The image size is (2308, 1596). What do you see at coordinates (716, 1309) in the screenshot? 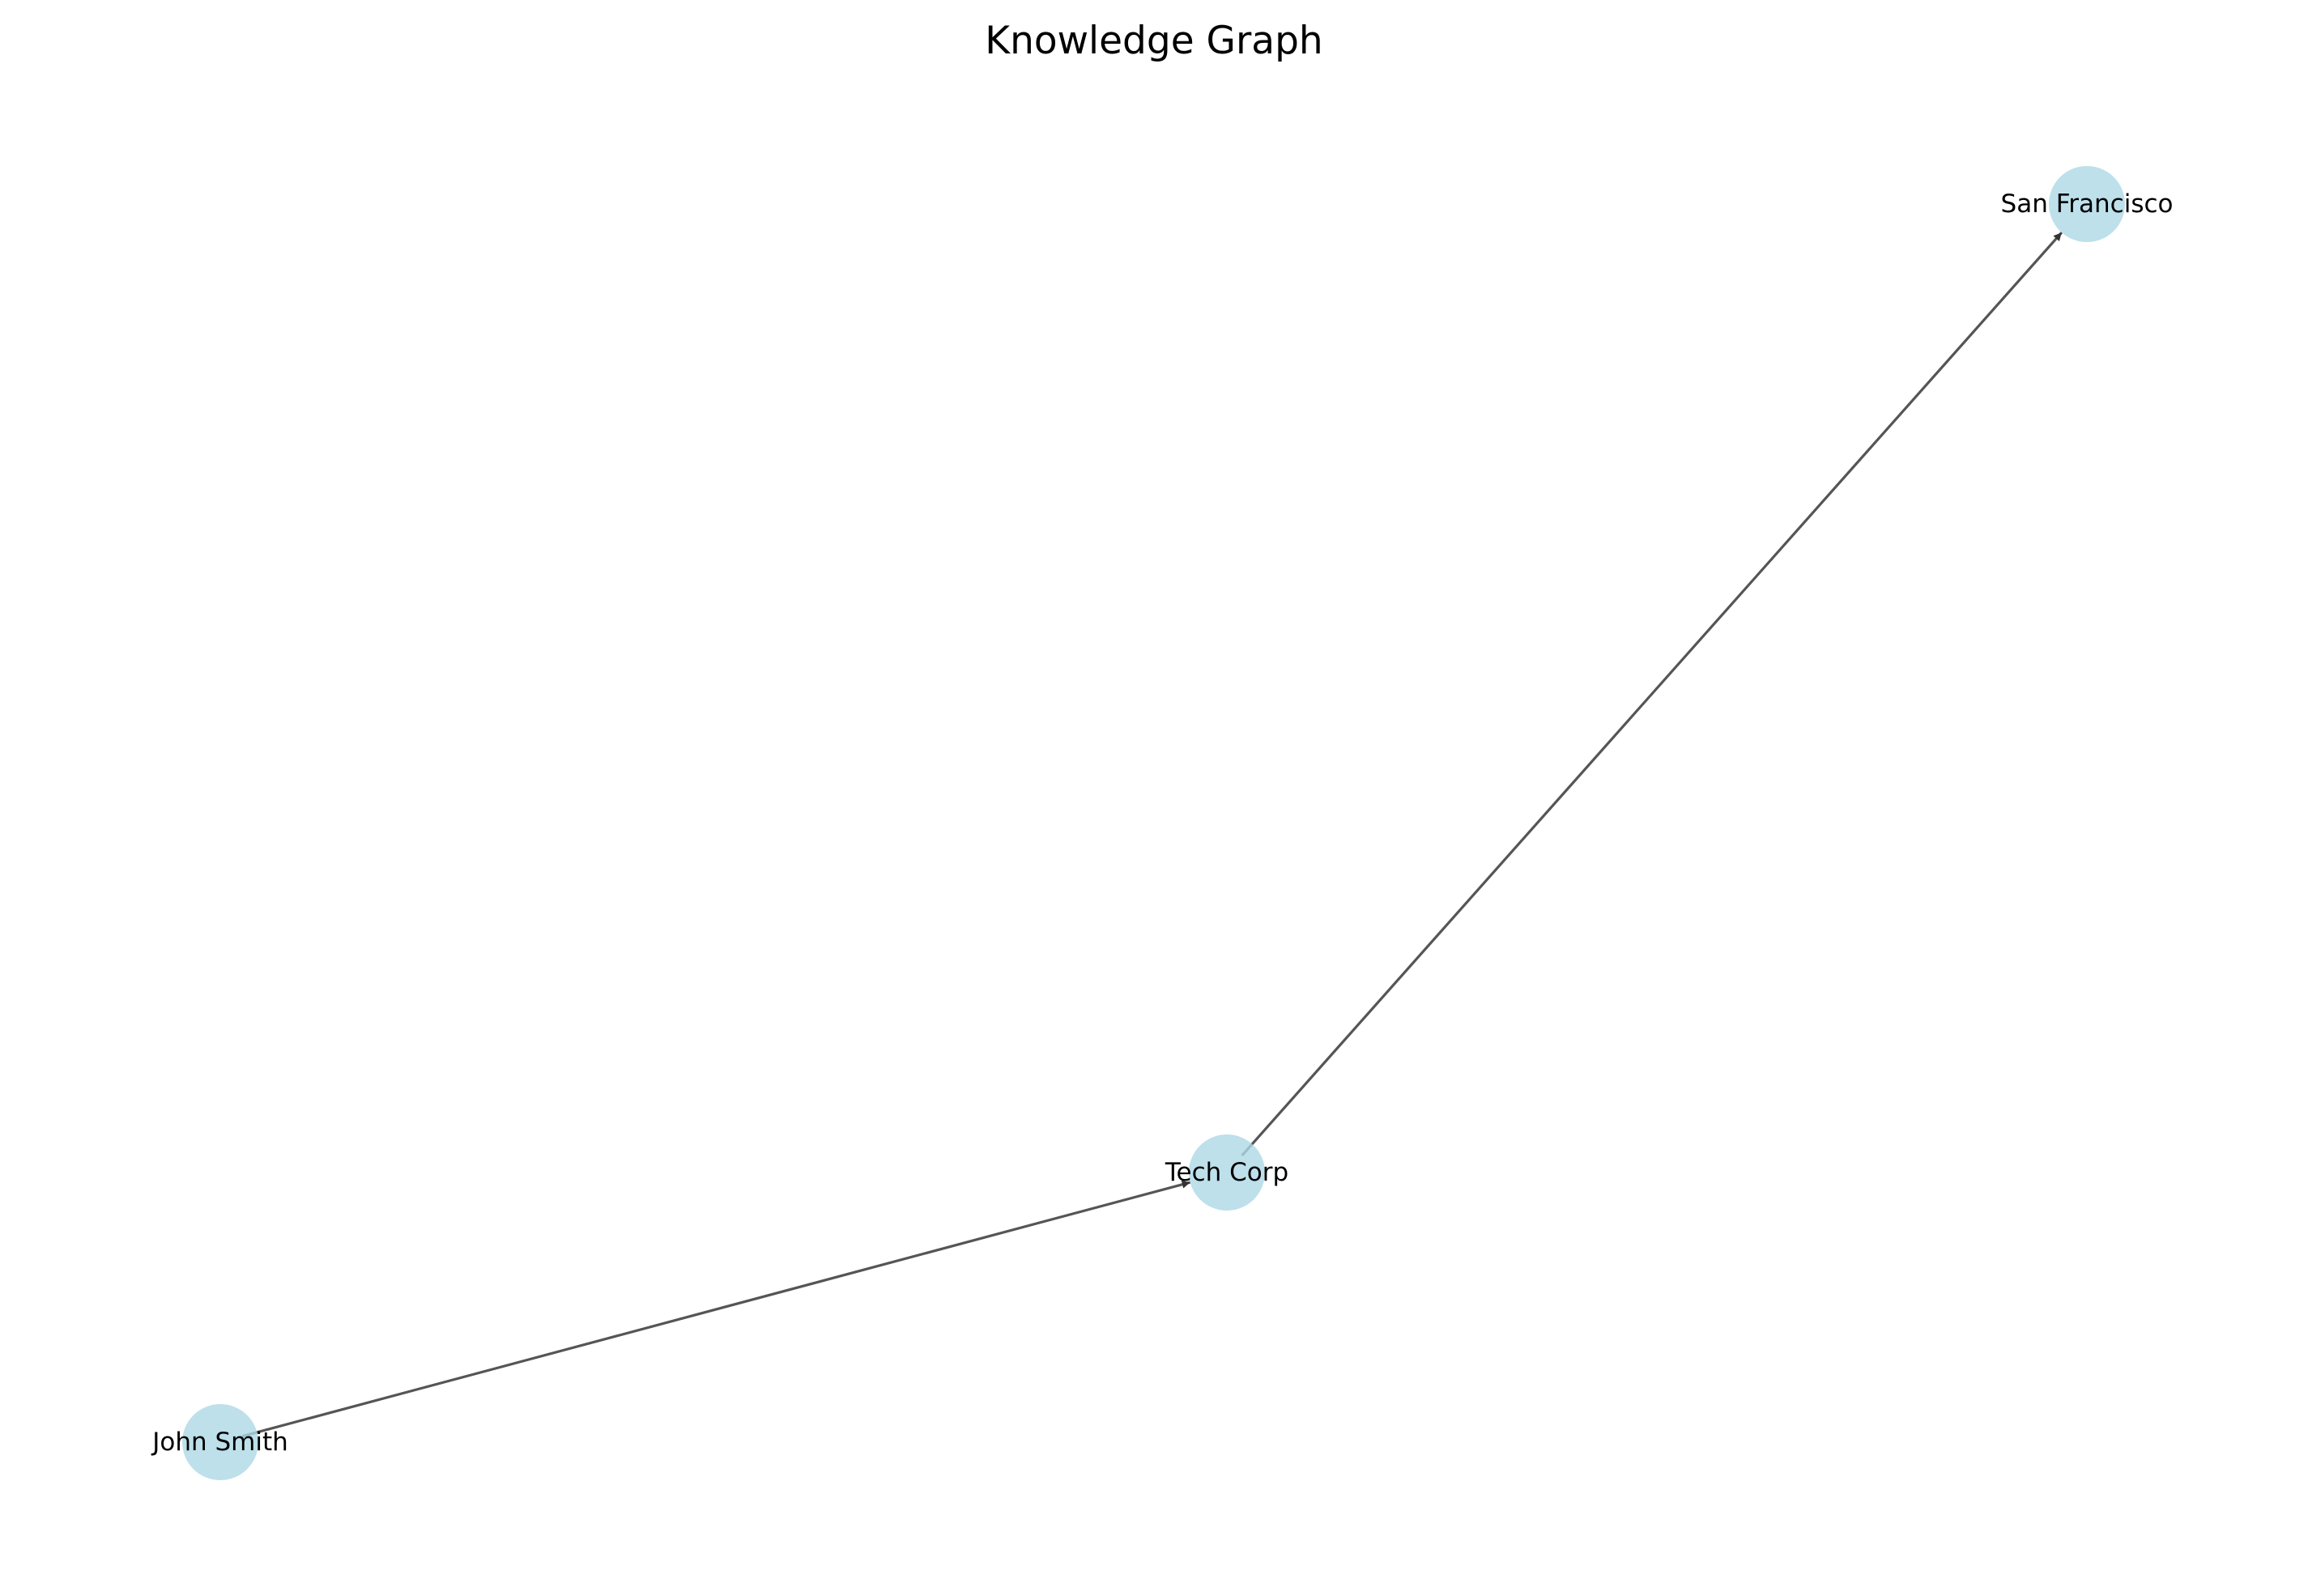
I see `edge-john-smith-to-tech-corp` at bounding box center [716, 1309].